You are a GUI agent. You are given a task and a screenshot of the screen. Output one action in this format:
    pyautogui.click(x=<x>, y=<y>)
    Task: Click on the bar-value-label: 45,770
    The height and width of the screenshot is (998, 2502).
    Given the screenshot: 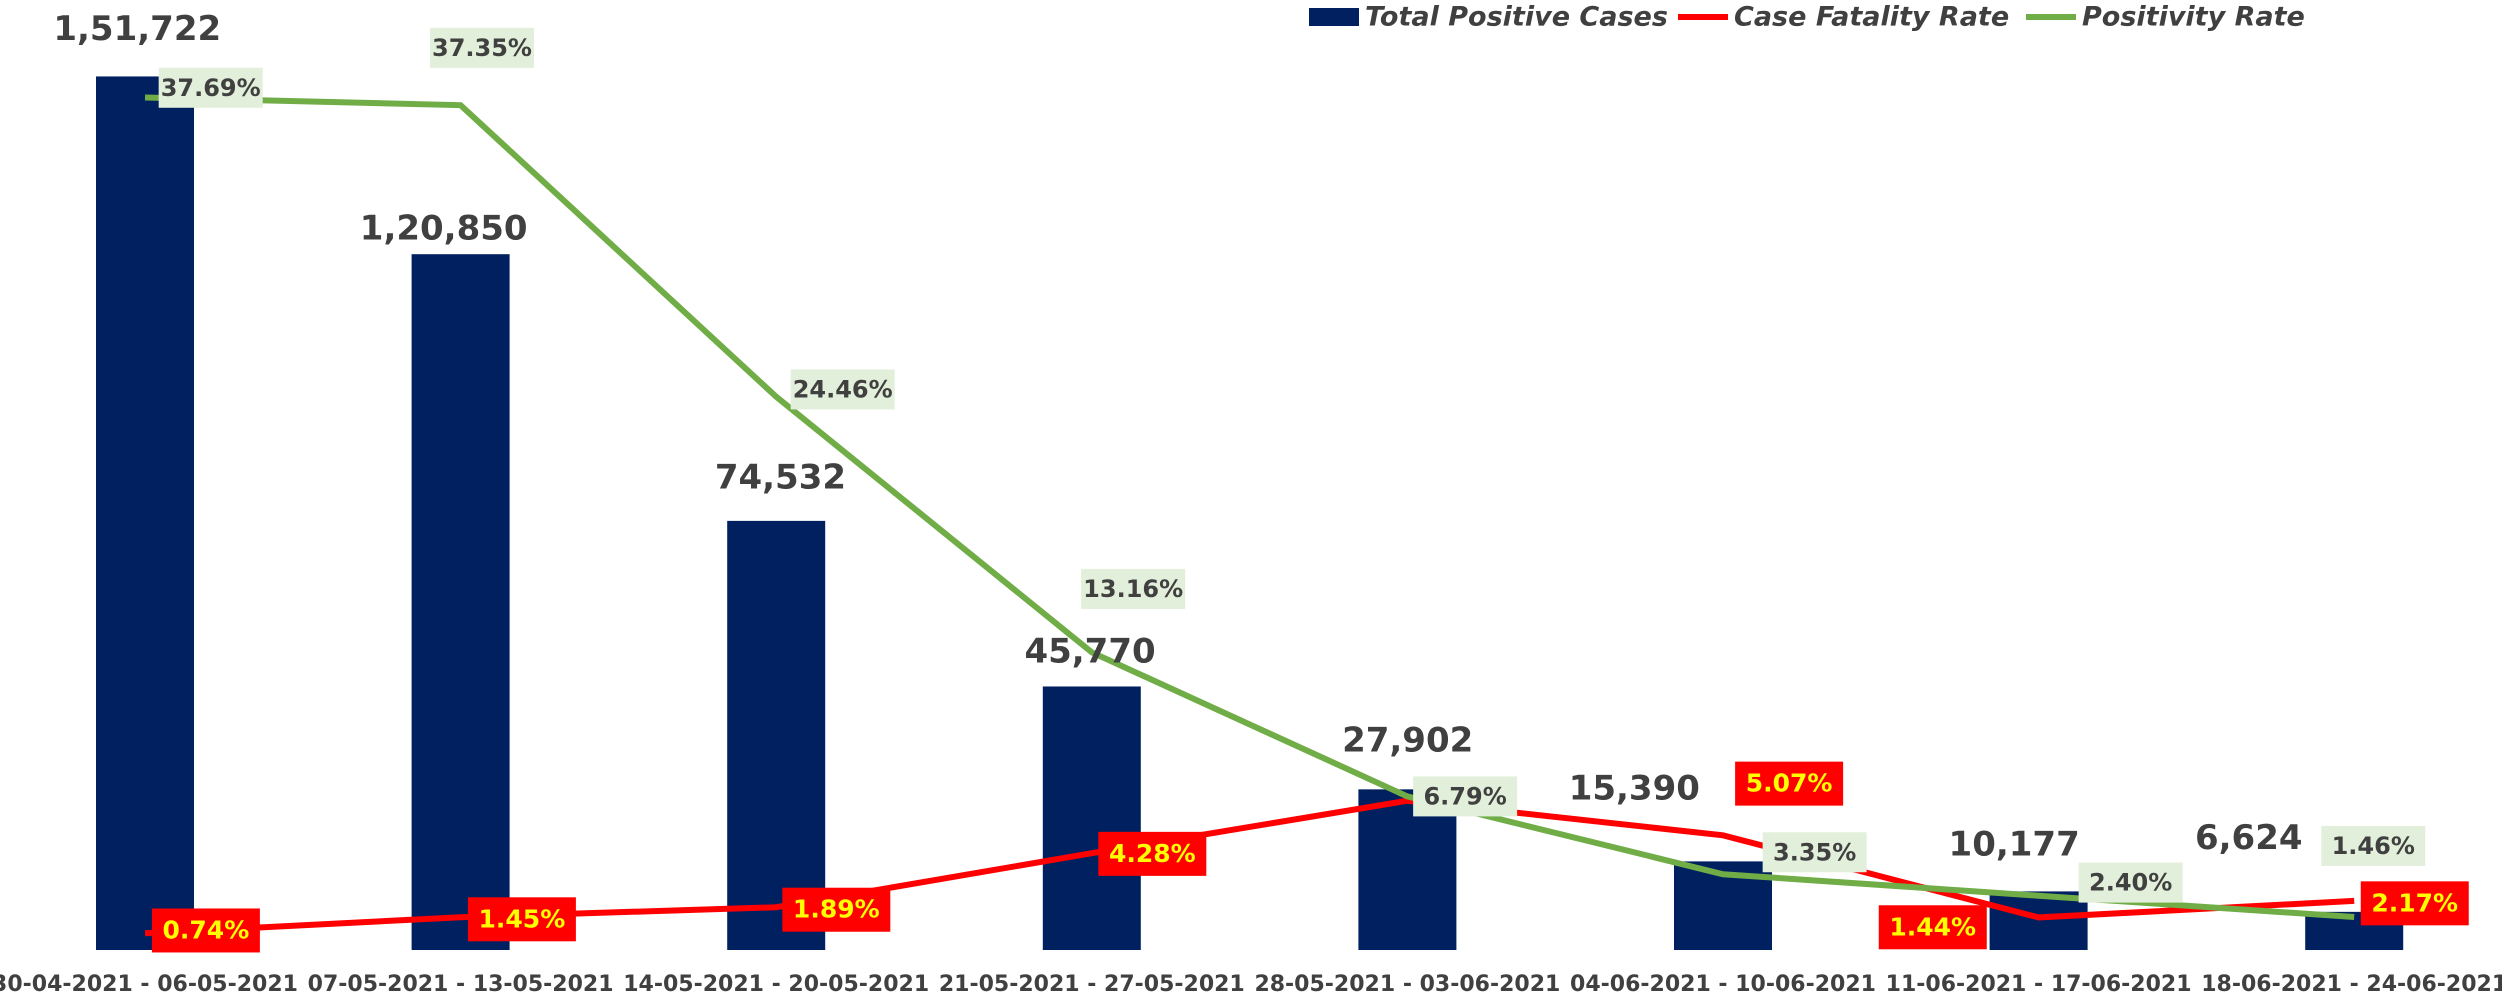 What is the action you would take?
    pyautogui.click(x=1089, y=651)
    